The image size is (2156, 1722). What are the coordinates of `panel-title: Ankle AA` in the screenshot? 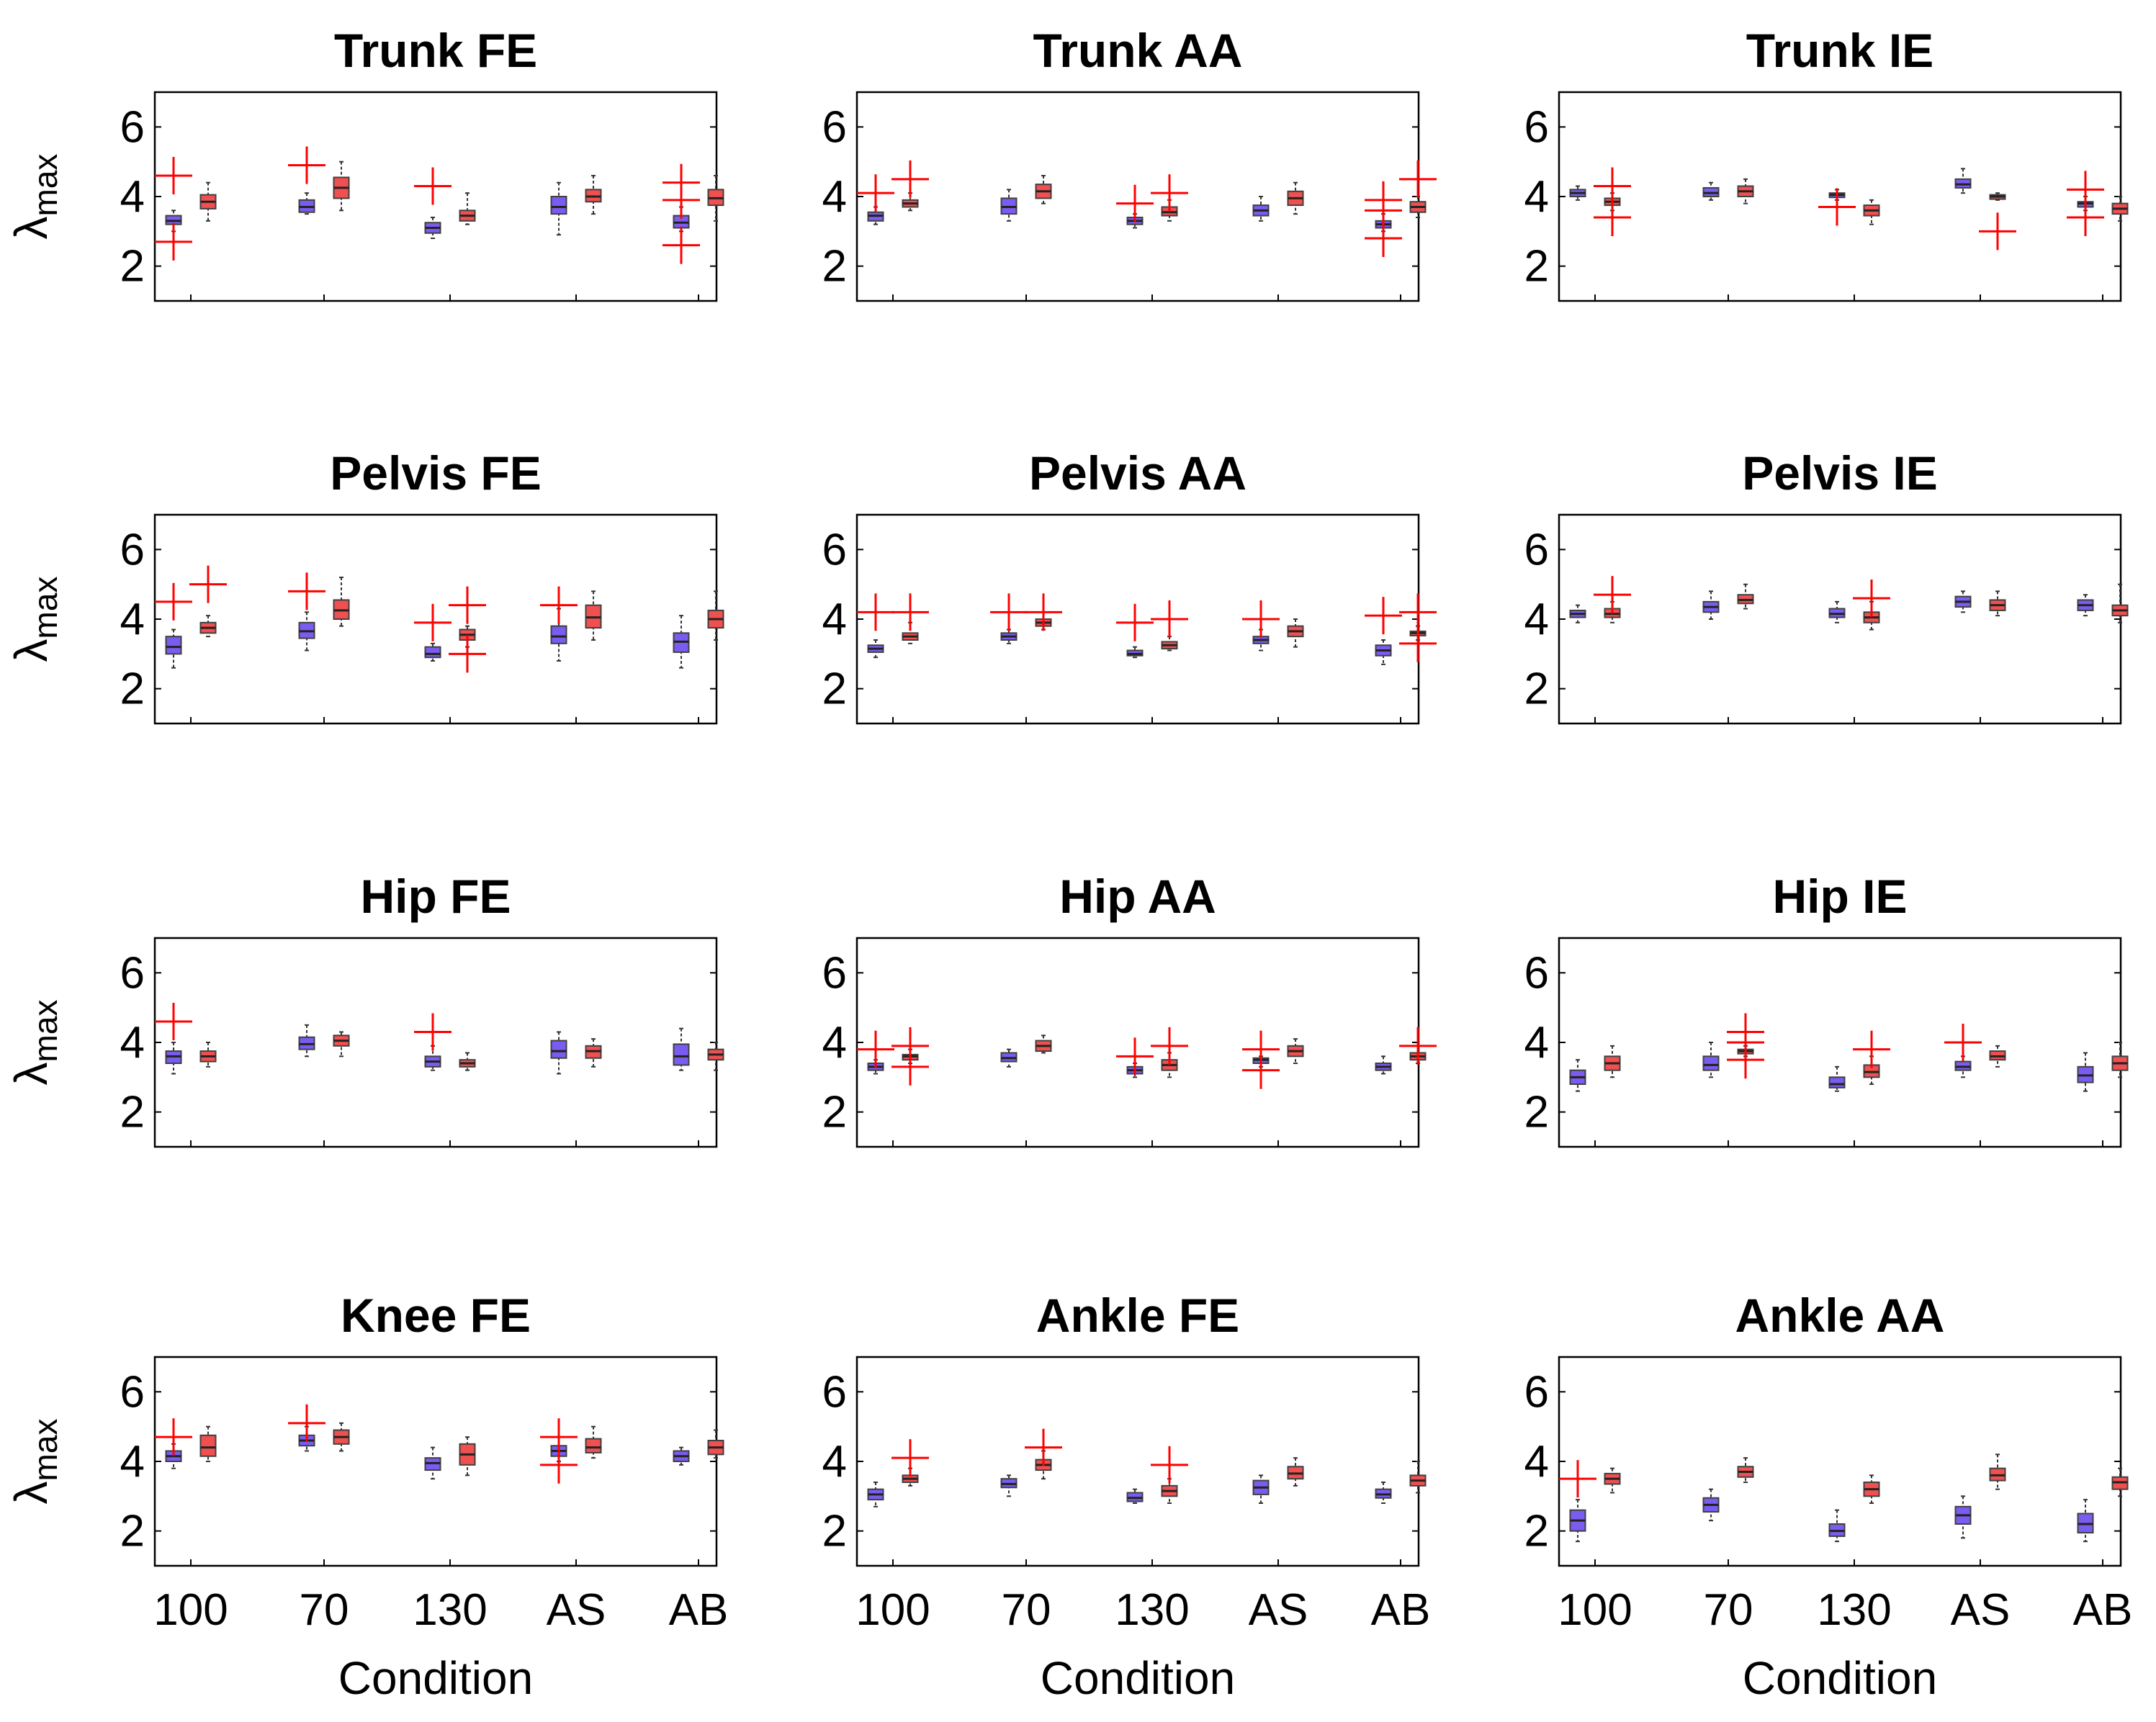 It's located at (1840, 1315).